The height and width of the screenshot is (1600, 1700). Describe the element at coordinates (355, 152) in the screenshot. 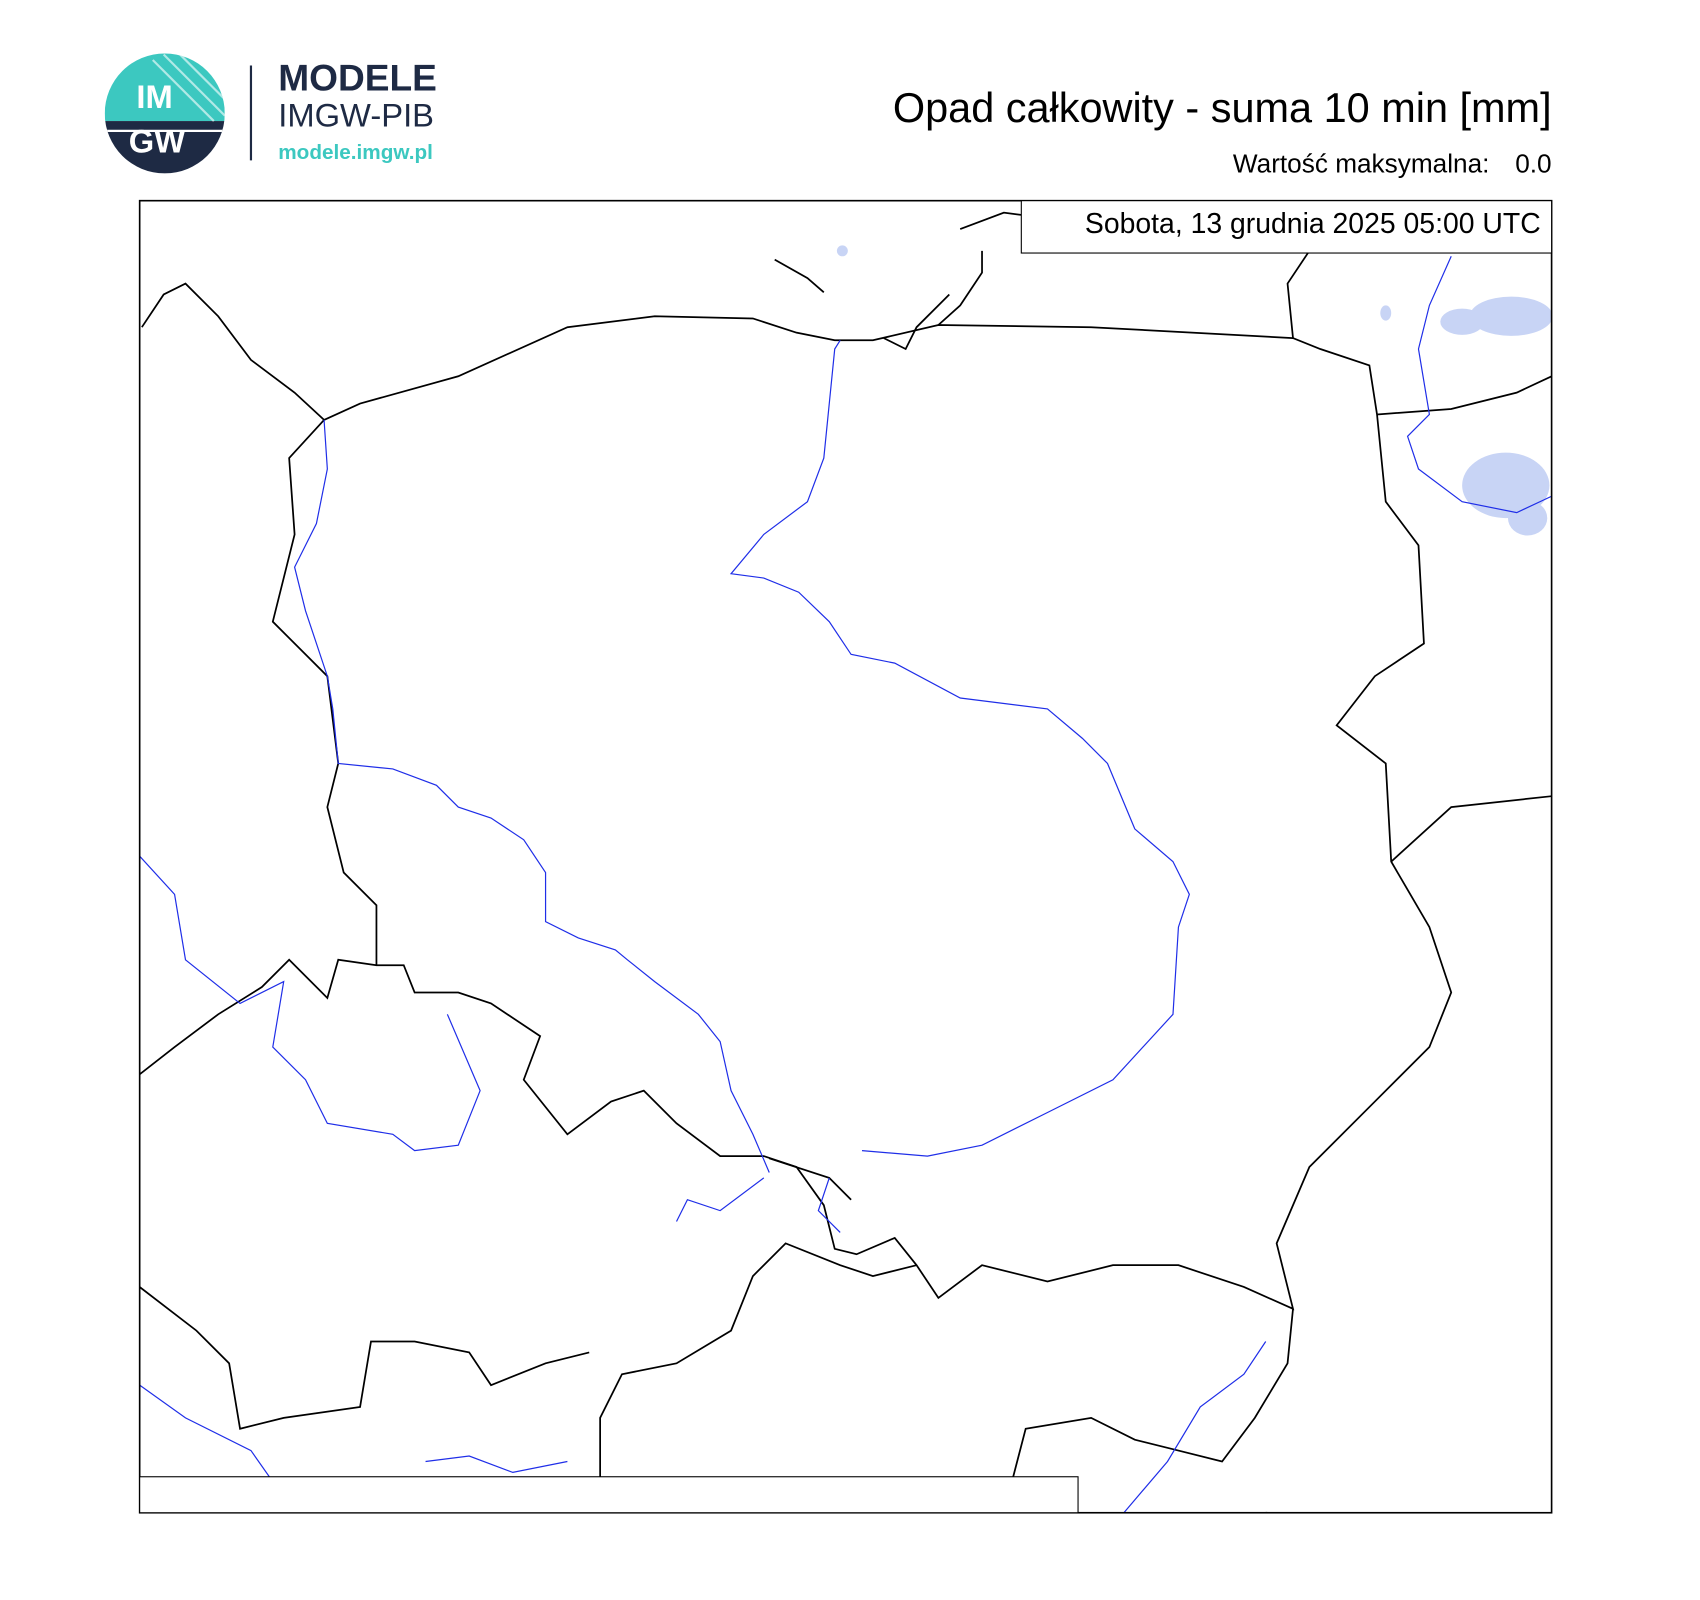

I see `url: modele.imgw.pl` at that location.